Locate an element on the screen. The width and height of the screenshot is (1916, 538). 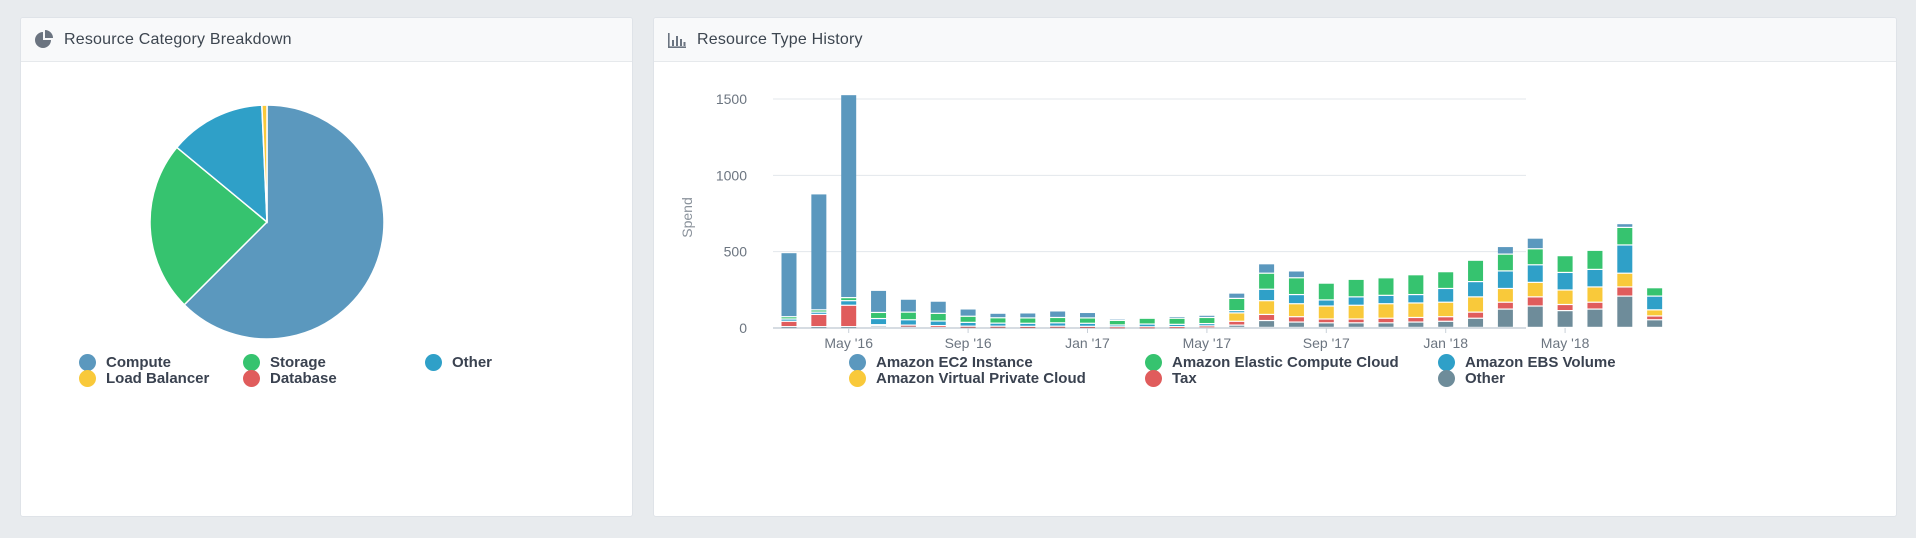
pie-slice-other is located at coordinates (221, 164).